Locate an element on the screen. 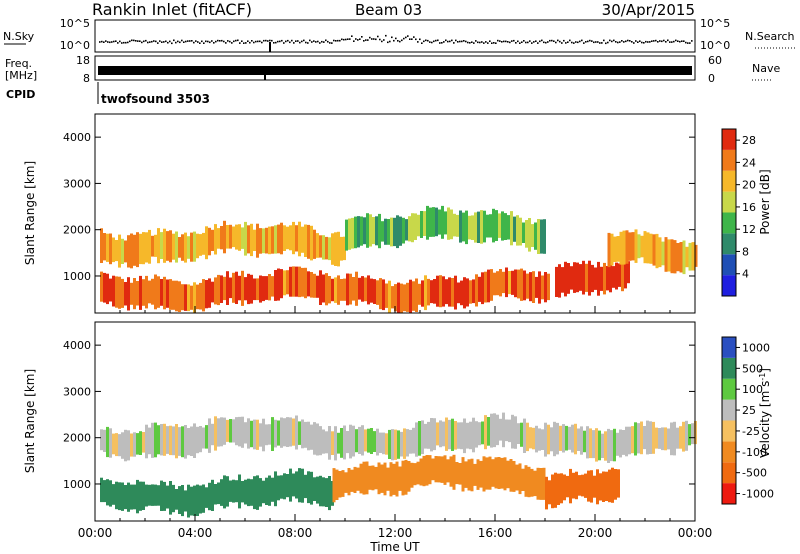  y-tick-label: 2000 is located at coordinates (77, 438).